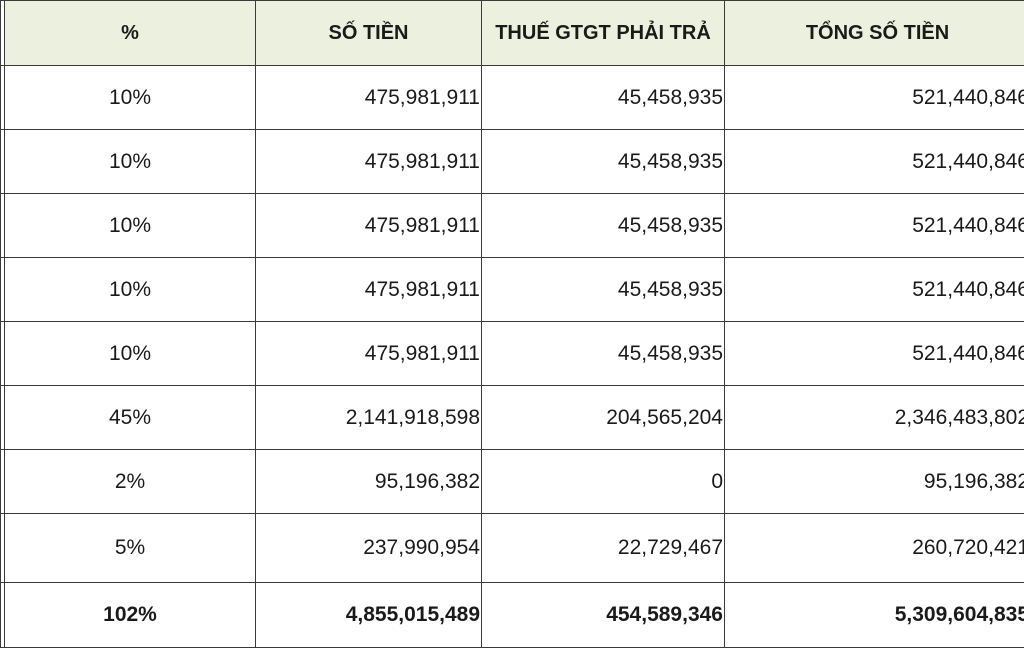 The image size is (1024, 661). What do you see at coordinates (130, 548) in the screenshot?
I see `percent-cell: 5%` at bounding box center [130, 548].